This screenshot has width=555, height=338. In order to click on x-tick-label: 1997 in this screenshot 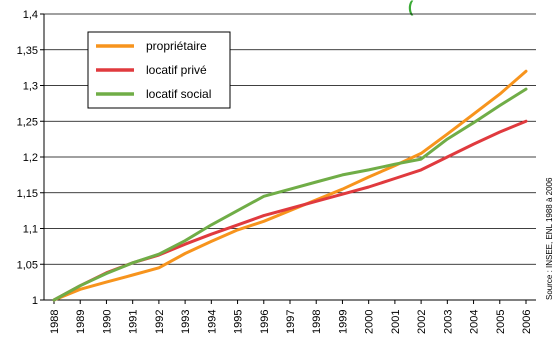, I will do `click(291, 322)`.